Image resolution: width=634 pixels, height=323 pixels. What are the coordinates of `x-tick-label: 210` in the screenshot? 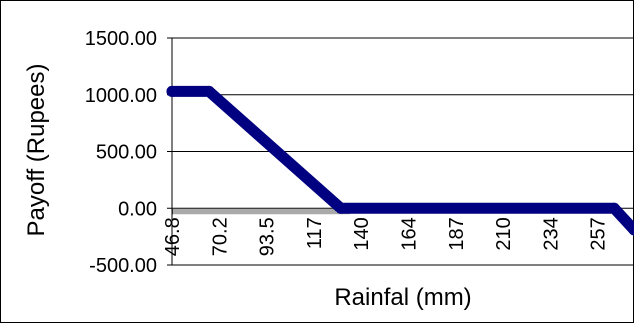 It's located at (504, 233).